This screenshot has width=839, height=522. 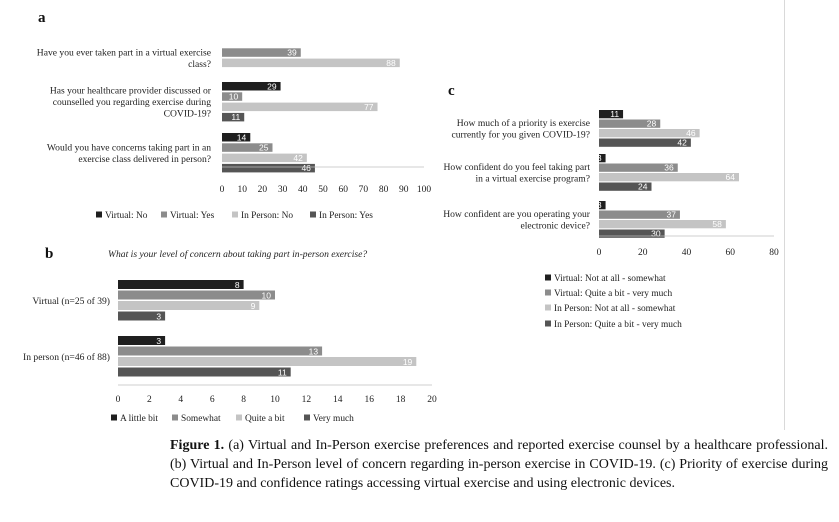 What do you see at coordinates (369, 107) in the screenshot?
I see `data-label-a-s2-c1: 77` at bounding box center [369, 107].